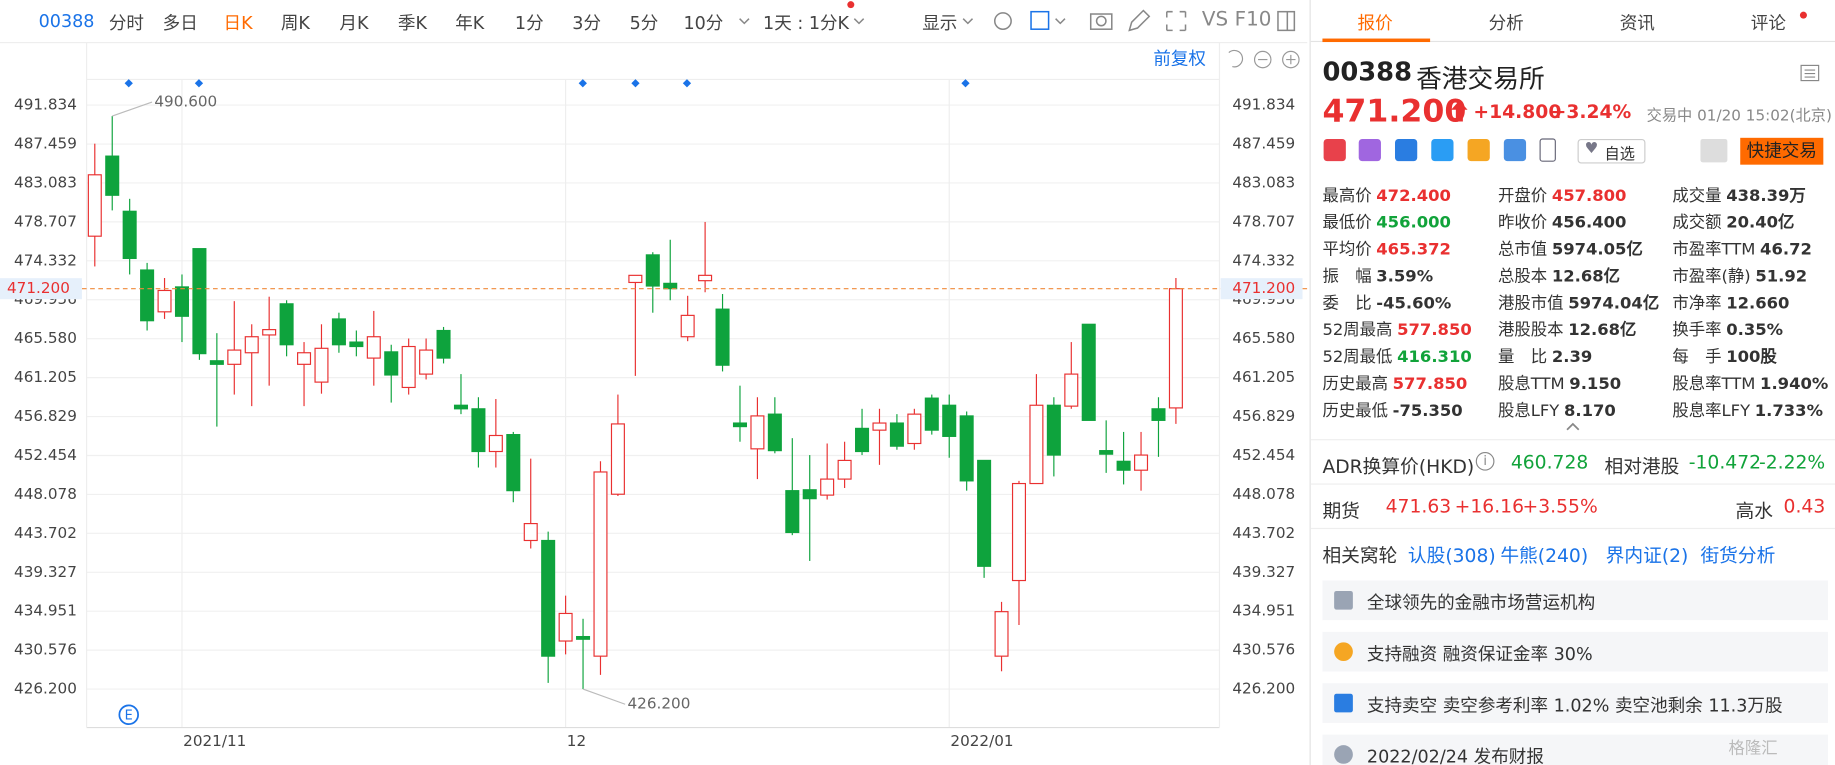 Image resolution: width=1835 pixels, height=765 pixels. Describe the element at coordinates (1768, 23) in the screenshot. I see `panel-tab: 评论` at that location.